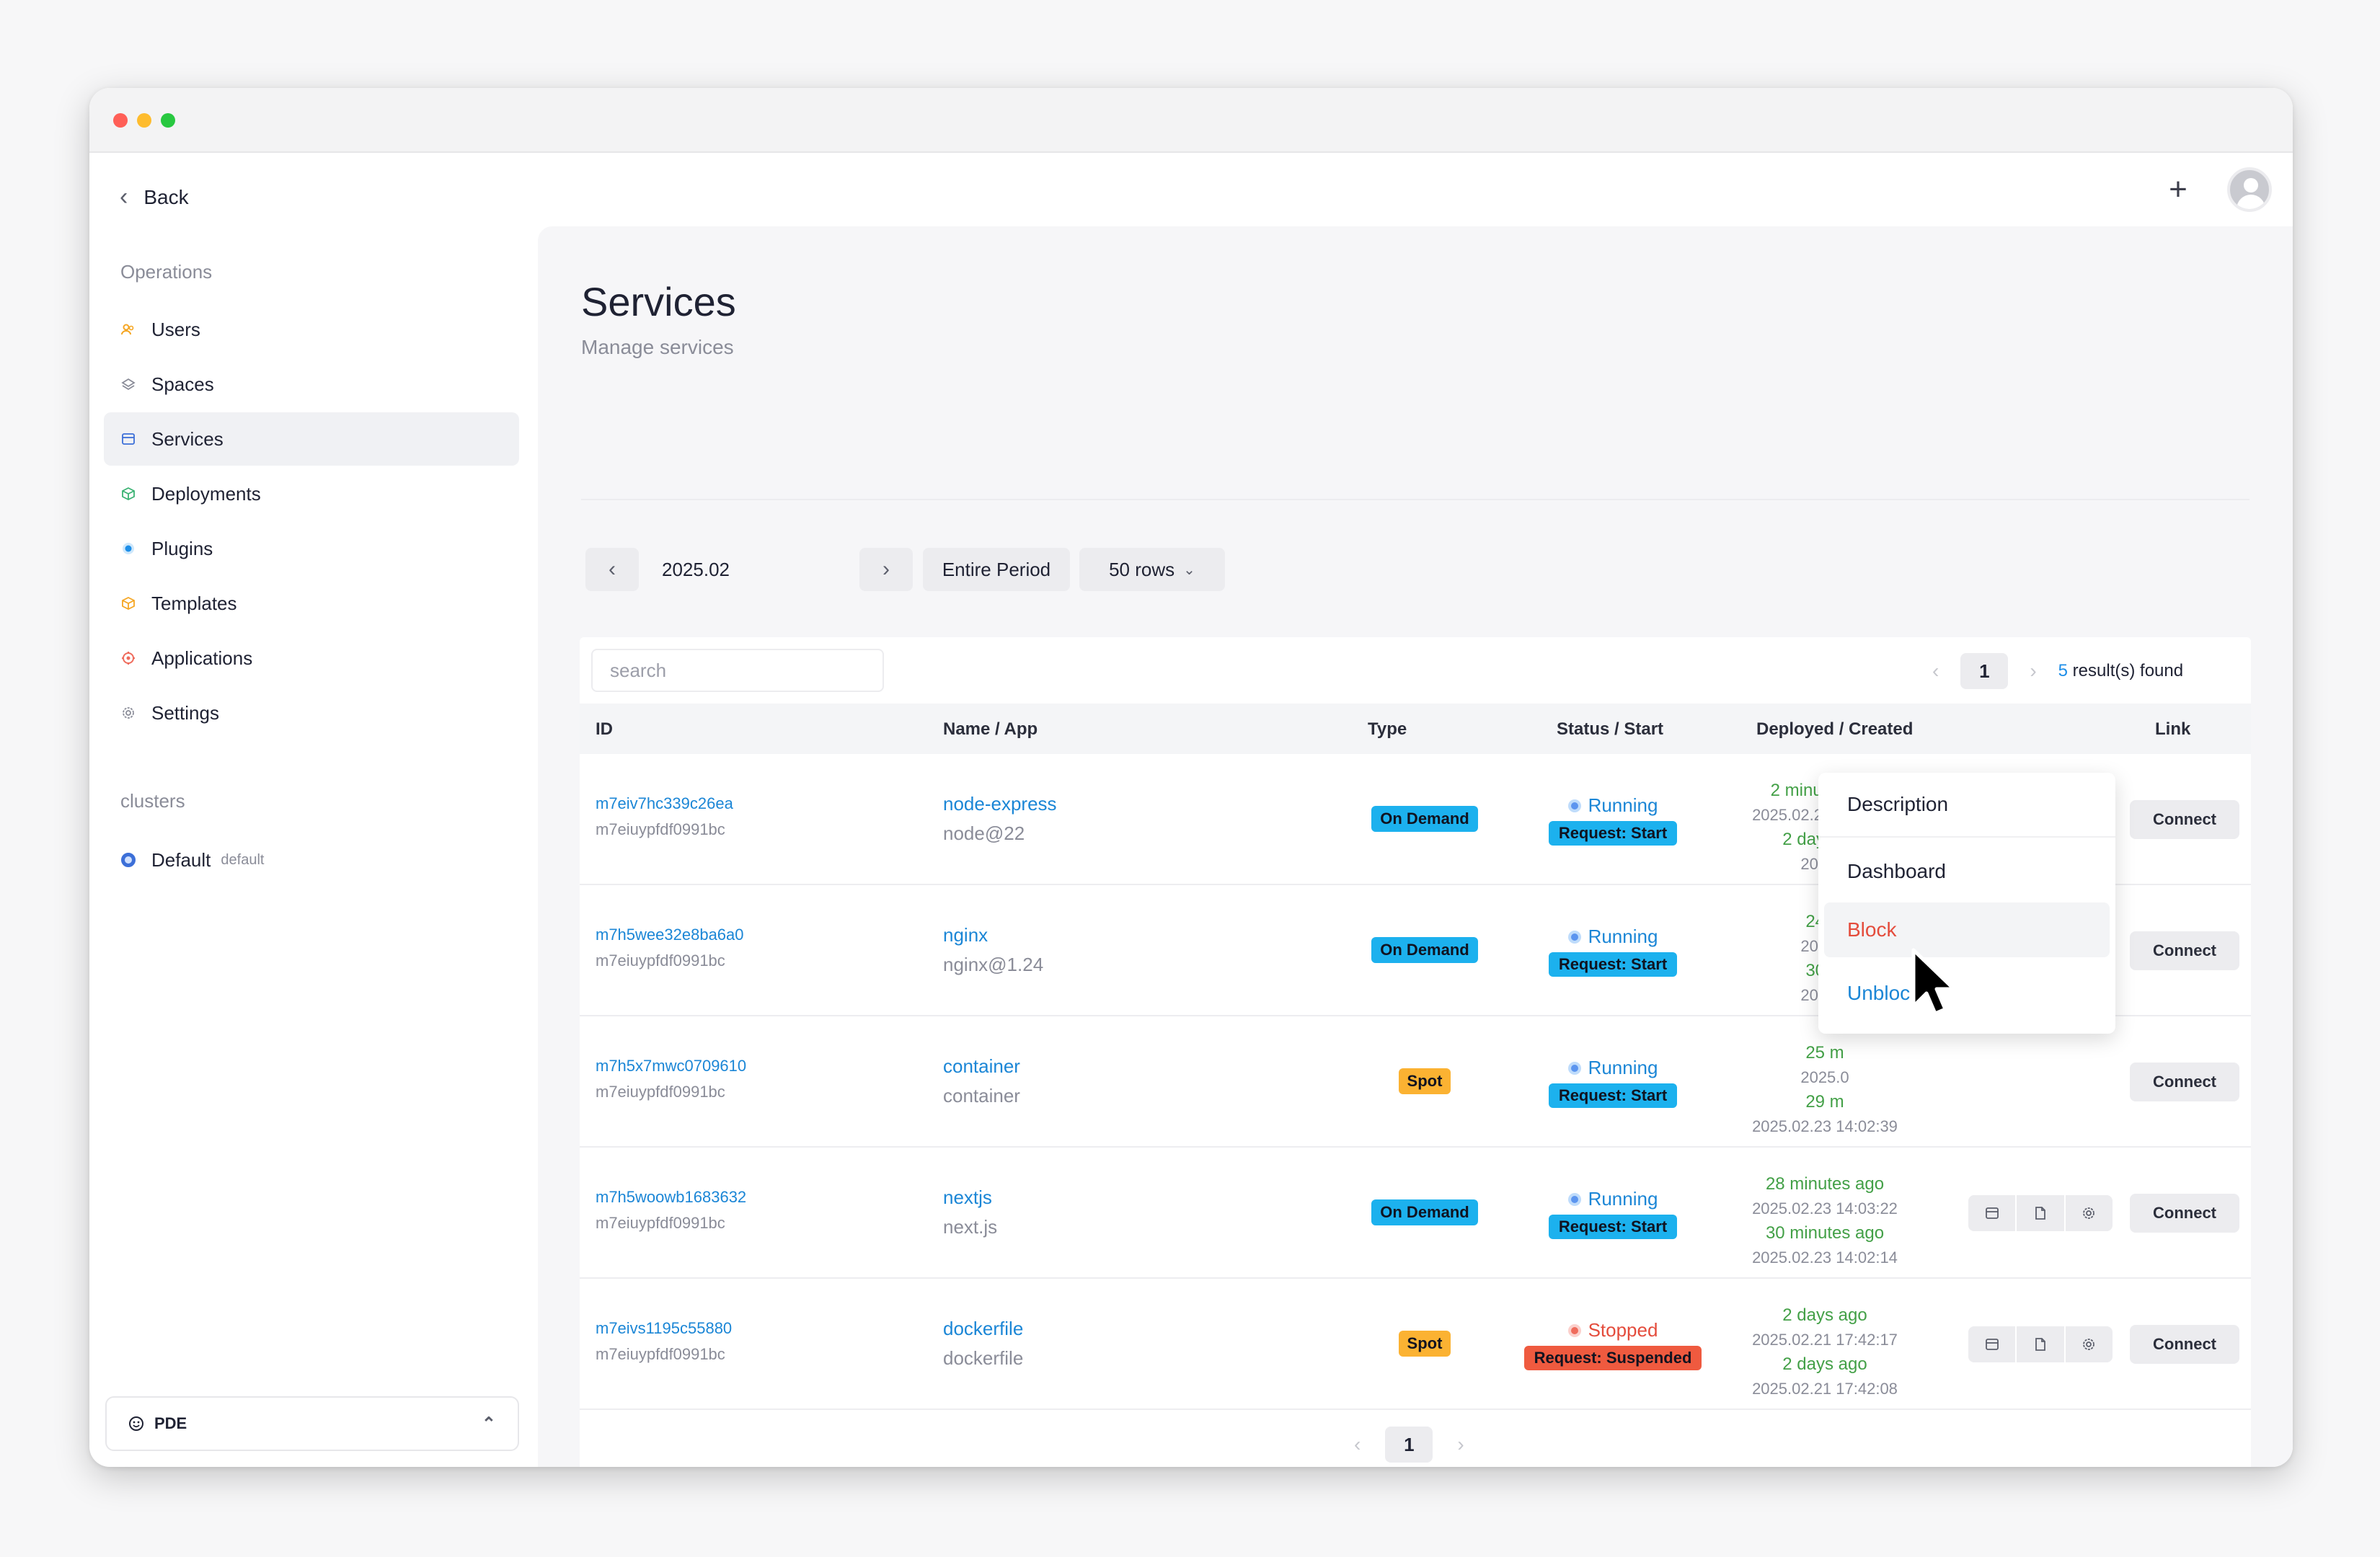  I want to click on cluster-default-badge: default, so click(243, 859).